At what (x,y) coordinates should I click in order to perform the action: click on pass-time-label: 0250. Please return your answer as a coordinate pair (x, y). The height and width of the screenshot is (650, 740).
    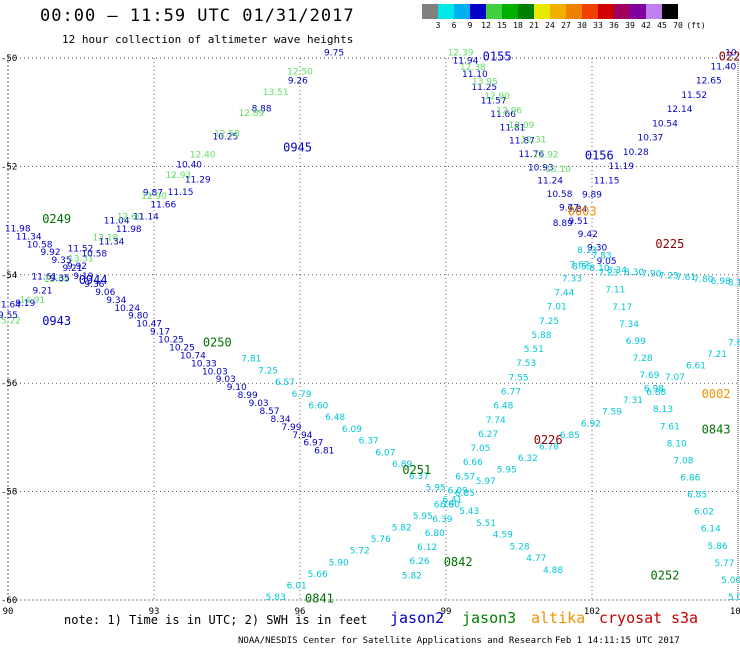
    Looking at the image, I should click on (217, 343).